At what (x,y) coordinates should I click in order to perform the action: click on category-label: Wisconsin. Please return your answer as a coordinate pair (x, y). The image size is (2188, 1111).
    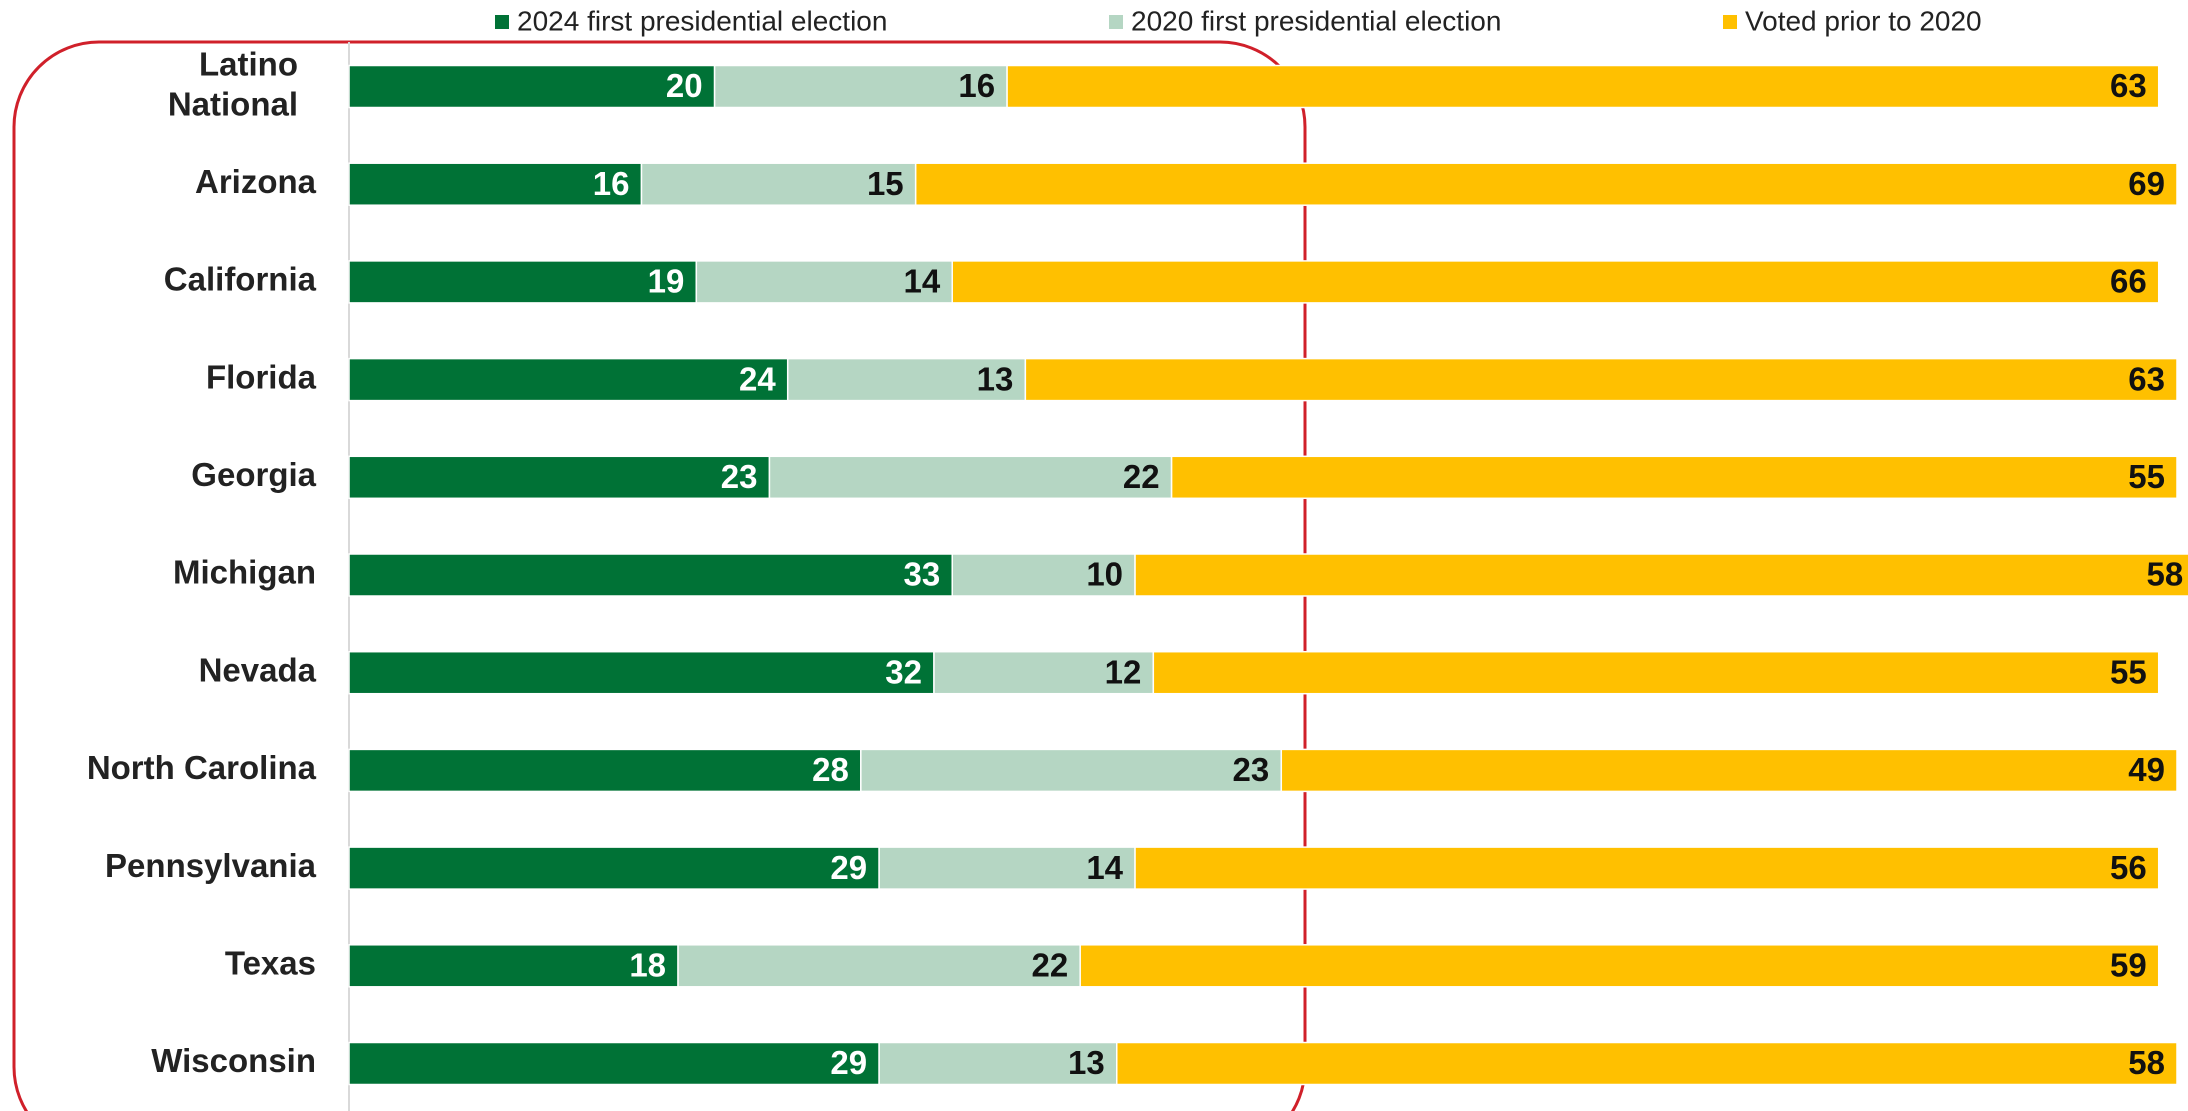
    Looking at the image, I should click on (233, 1060).